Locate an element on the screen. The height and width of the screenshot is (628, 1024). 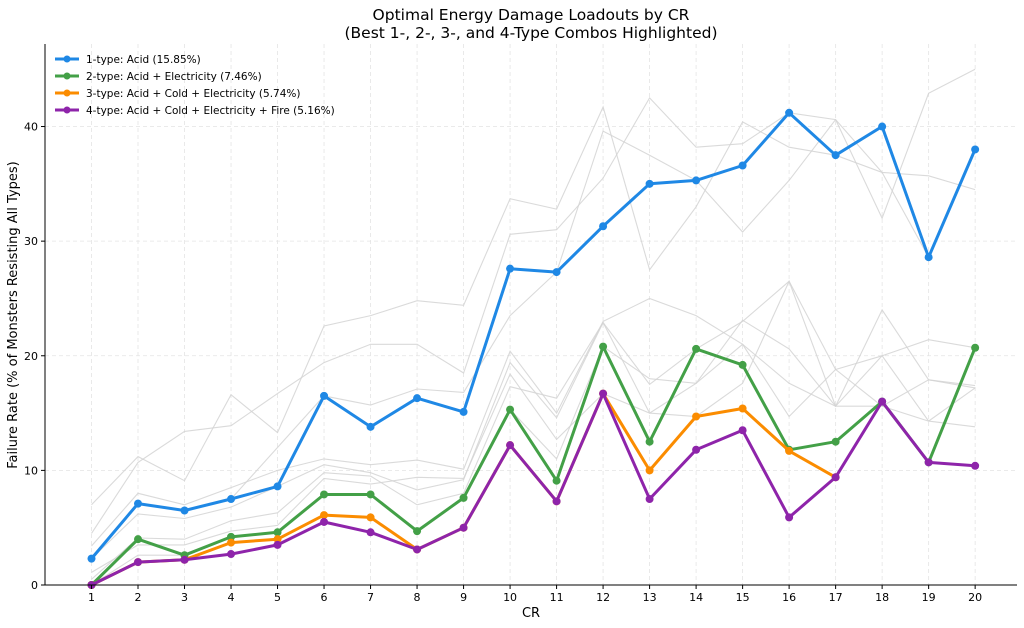
x-tick-label: 1 is located at coordinates (91, 597).